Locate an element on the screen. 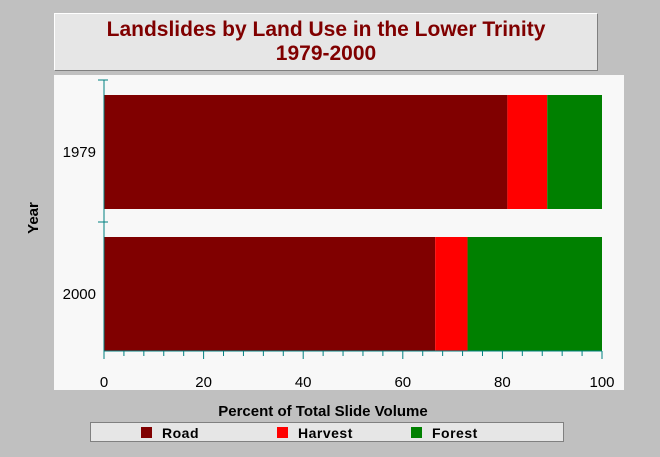 The width and height of the screenshot is (660, 457). x-tick-label-40: 40 is located at coordinates (303, 382).